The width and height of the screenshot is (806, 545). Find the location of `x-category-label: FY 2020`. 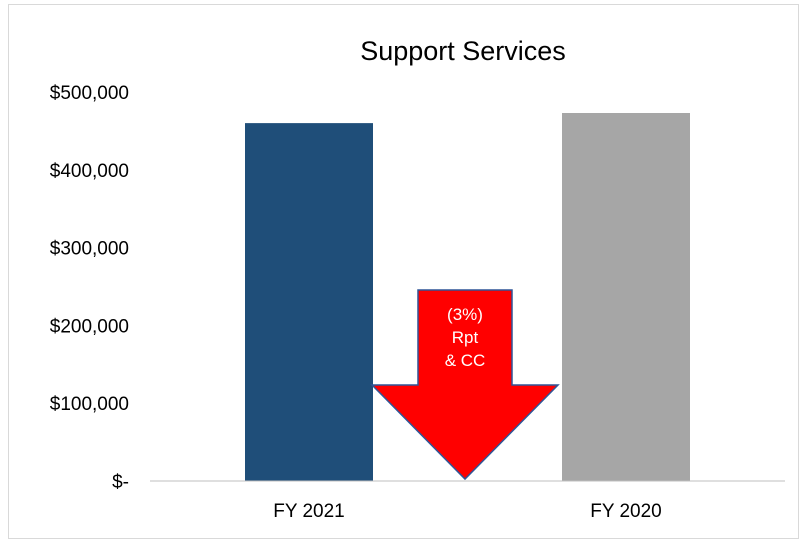

x-category-label: FY 2020 is located at coordinates (625, 511).